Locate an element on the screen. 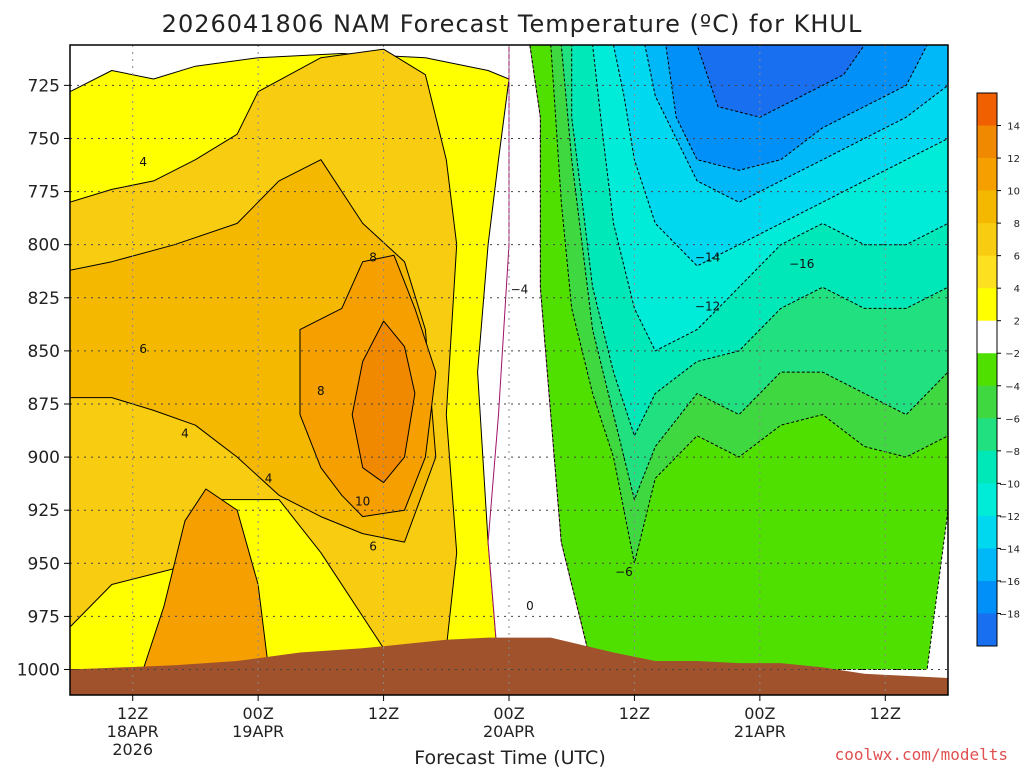 This screenshot has height=768, width=1024. x-tick-date: 19APR is located at coordinates (258, 731).